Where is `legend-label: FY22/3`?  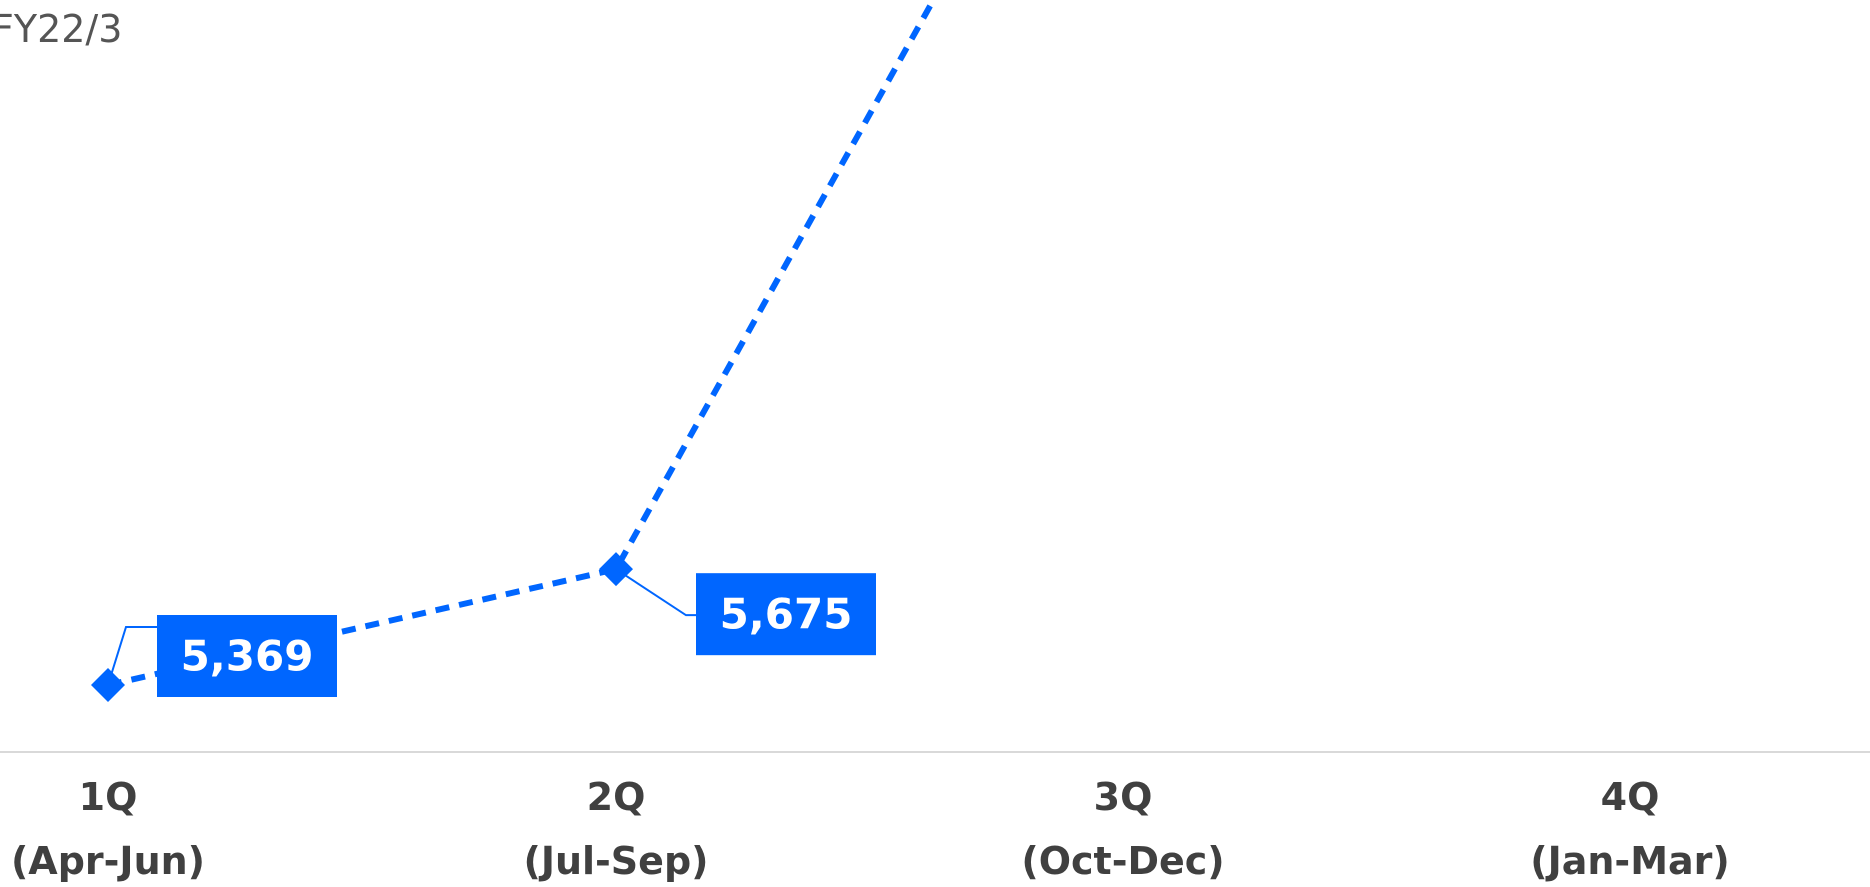
legend-label: FY22/3 is located at coordinates (61, 29).